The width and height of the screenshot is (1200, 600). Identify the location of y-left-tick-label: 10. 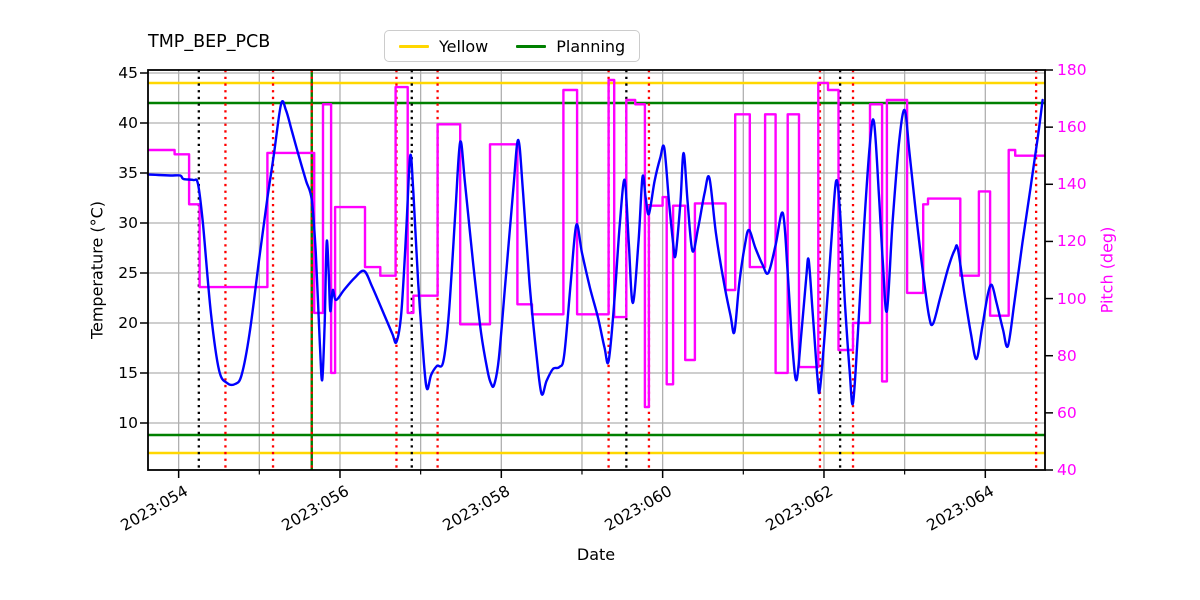
(128, 423).